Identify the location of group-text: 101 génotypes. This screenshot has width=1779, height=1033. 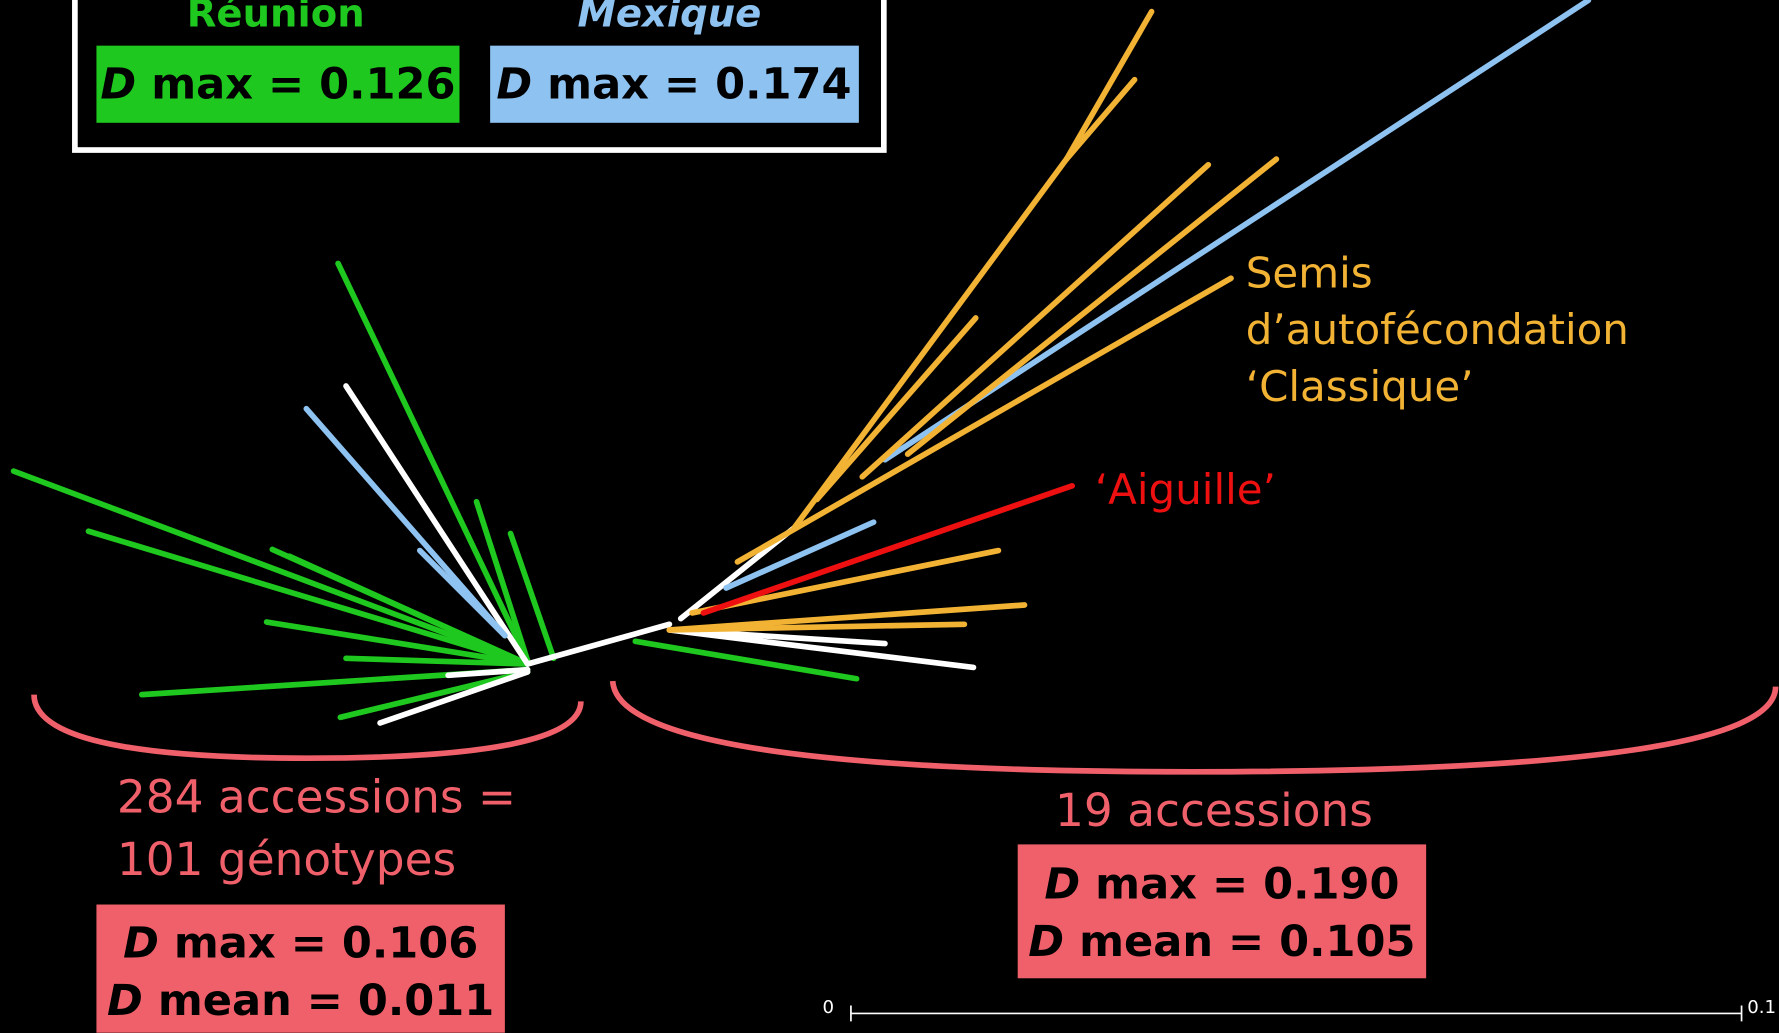
(286, 859).